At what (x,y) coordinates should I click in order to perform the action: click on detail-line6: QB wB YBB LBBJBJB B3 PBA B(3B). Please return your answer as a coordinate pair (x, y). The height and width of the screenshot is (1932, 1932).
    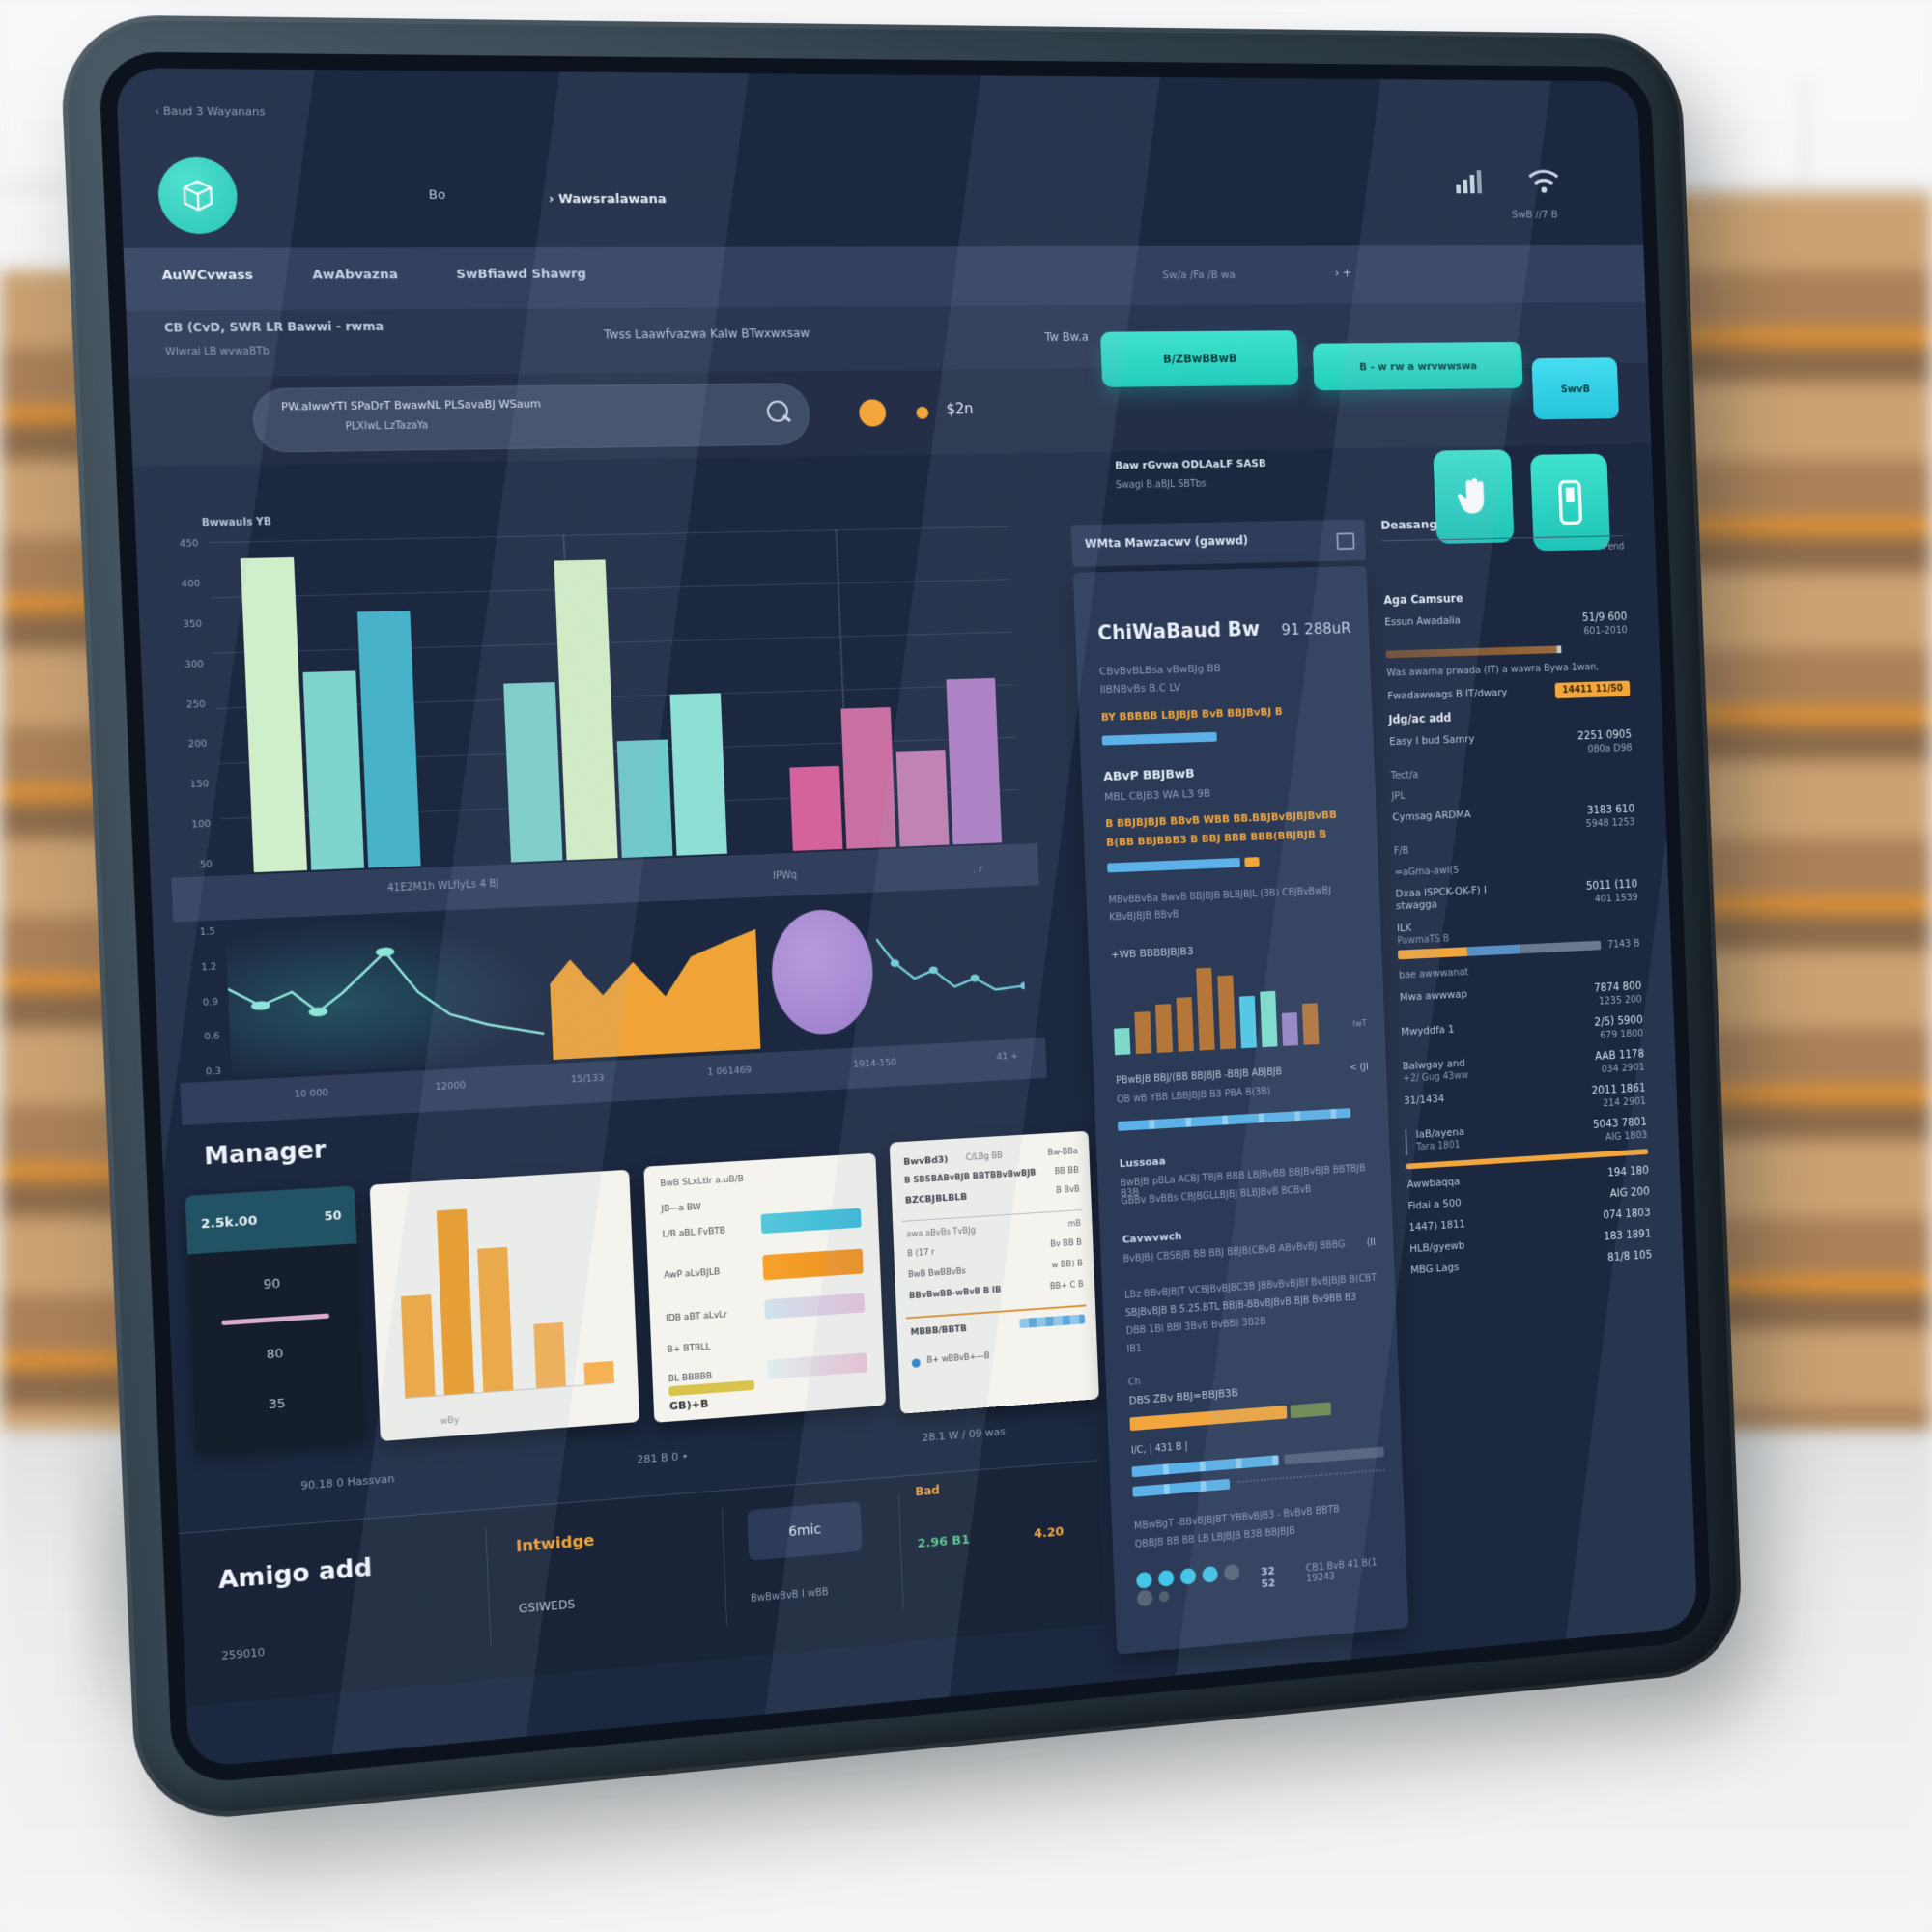
    Looking at the image, I should click on (1193, 1096).